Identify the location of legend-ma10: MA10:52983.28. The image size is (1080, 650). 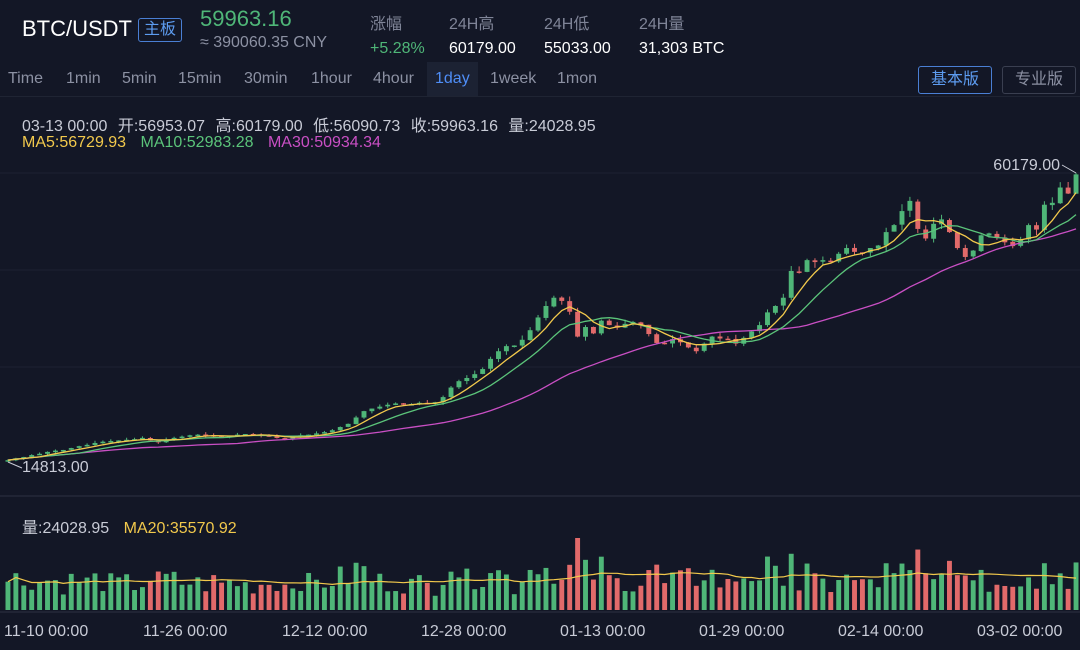
(197, 142).